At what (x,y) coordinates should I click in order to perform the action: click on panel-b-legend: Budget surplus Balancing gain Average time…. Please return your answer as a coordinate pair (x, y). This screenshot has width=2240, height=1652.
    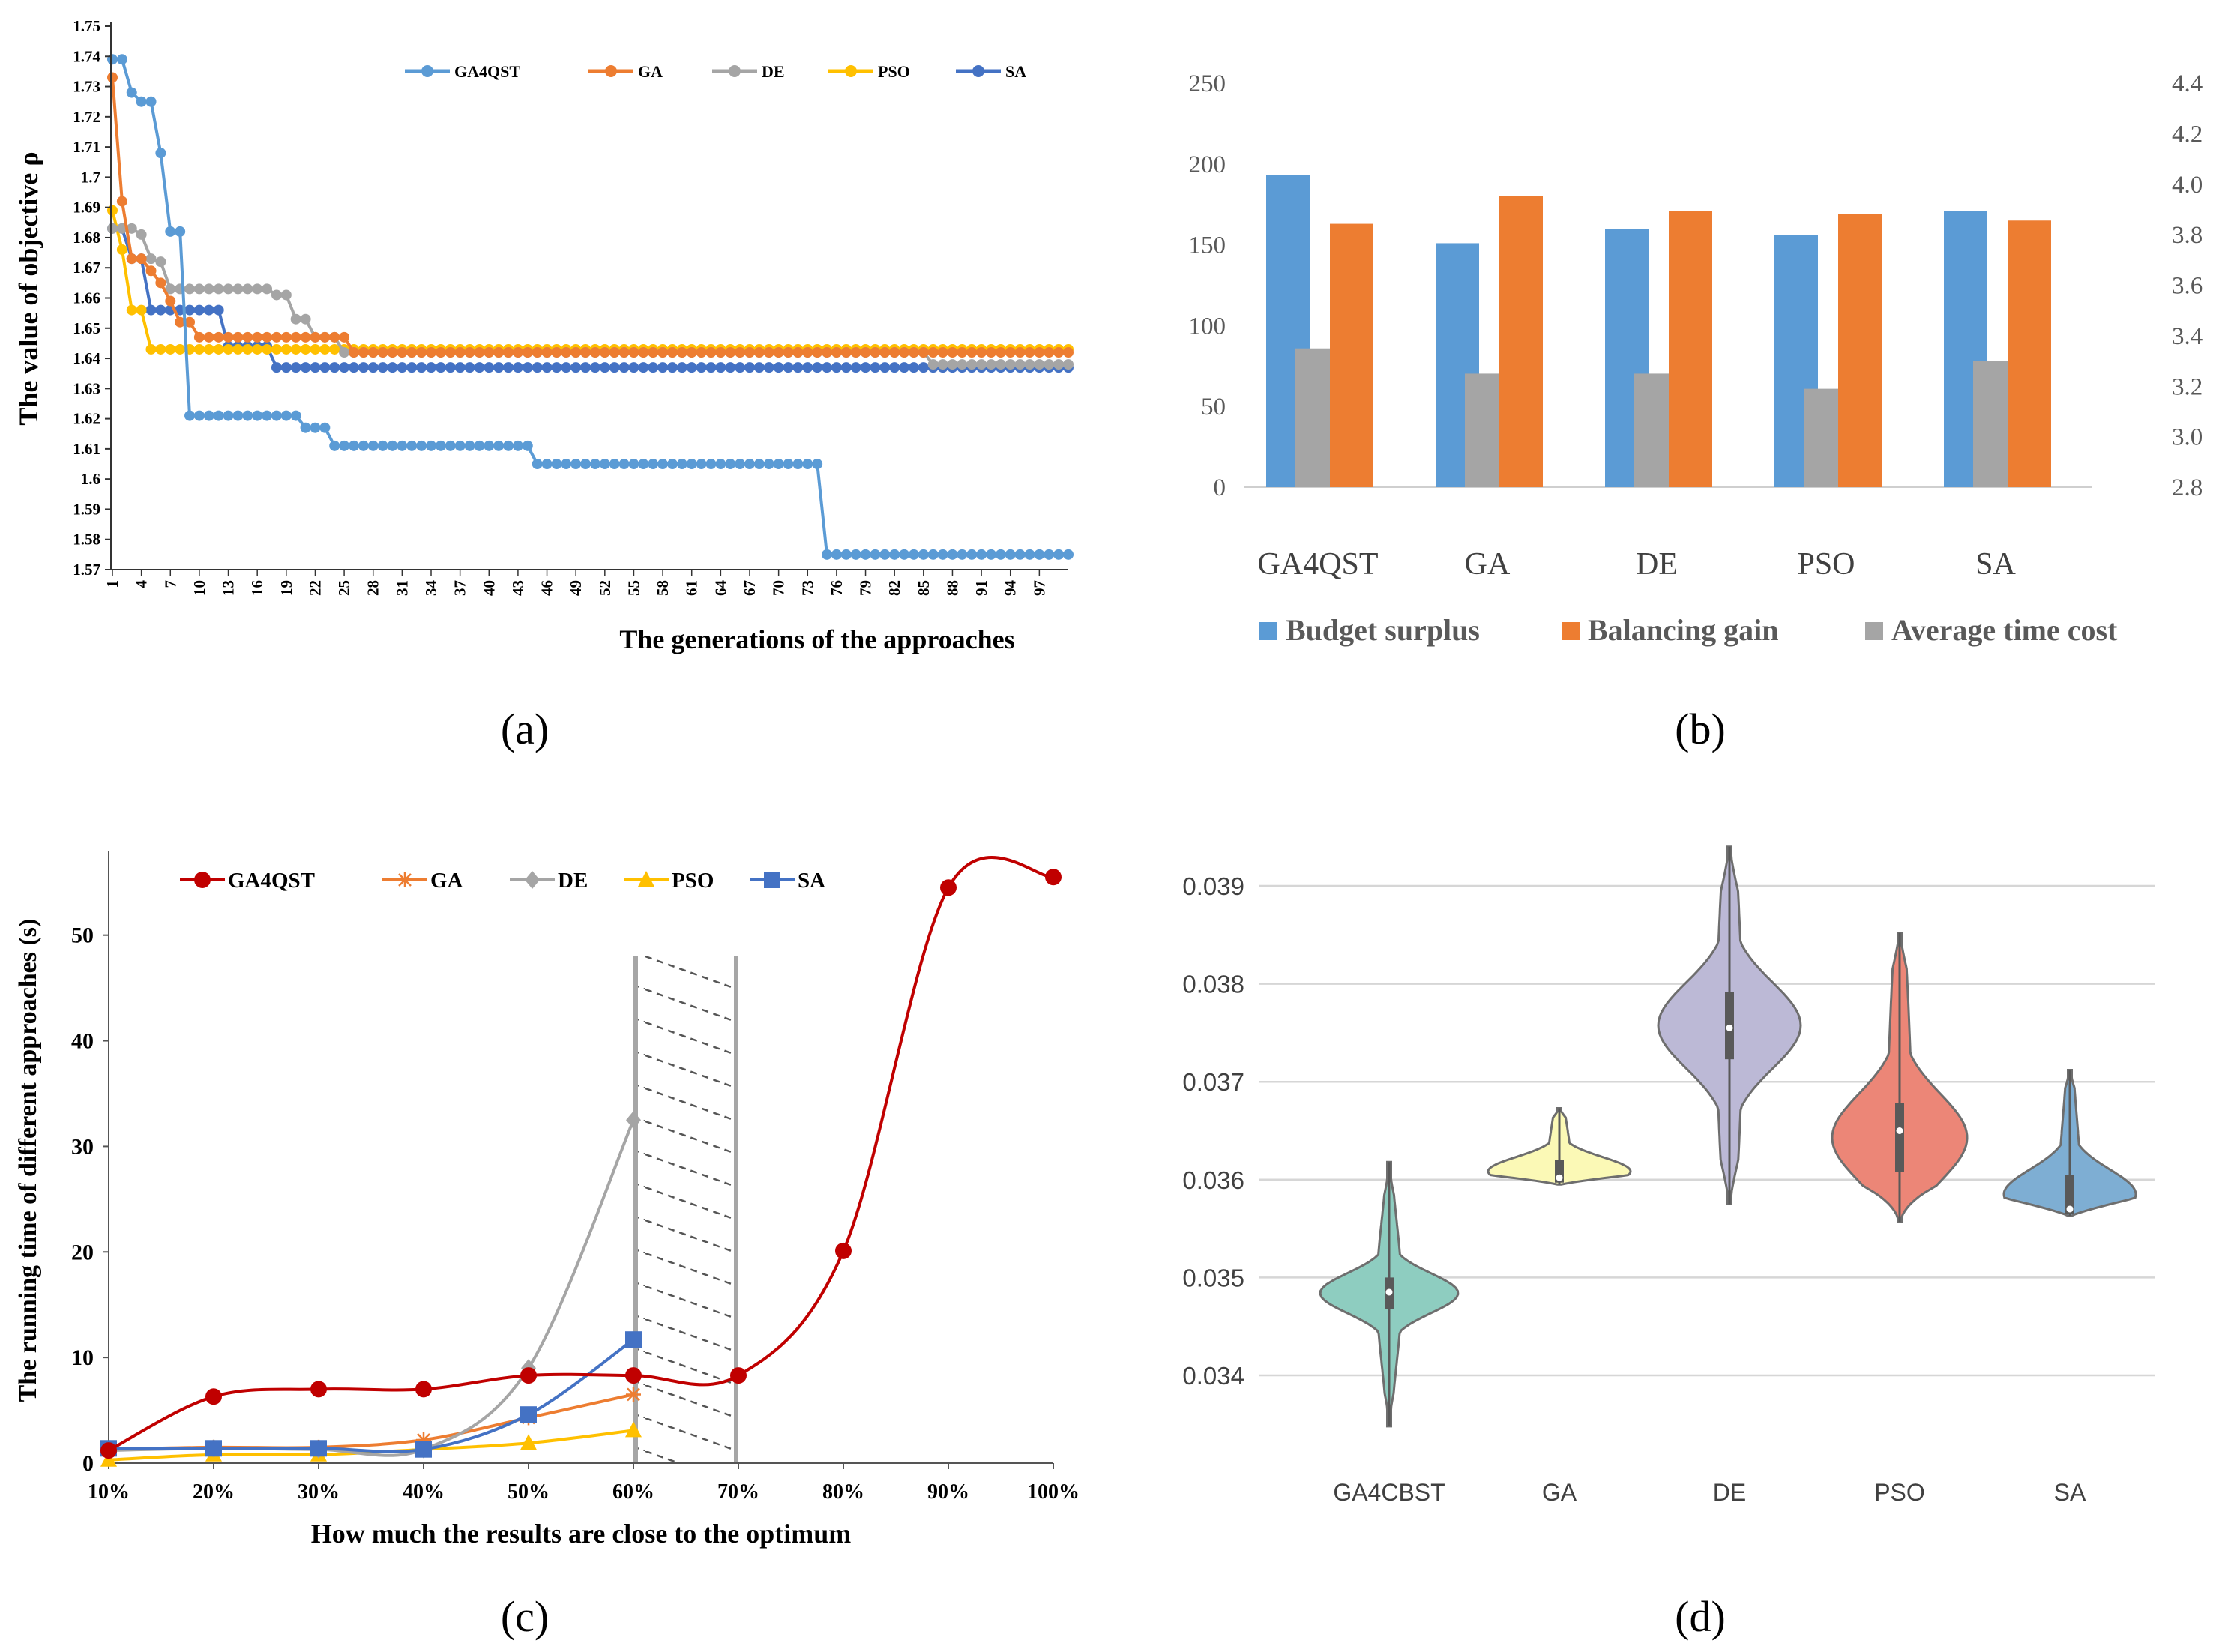
    Looking at the image, I should click on (1688, 630).